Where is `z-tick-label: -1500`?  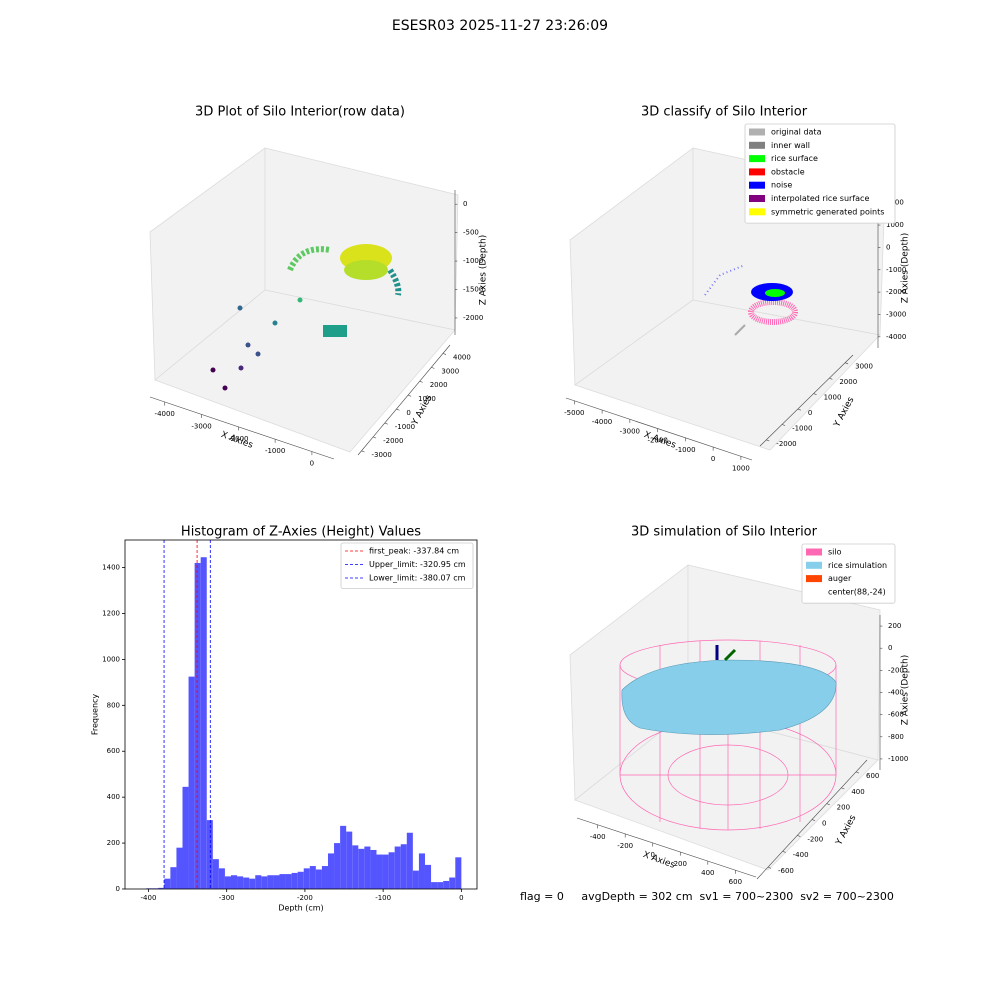
z-tick-label: -1500 is located at coordinates (473, 290).